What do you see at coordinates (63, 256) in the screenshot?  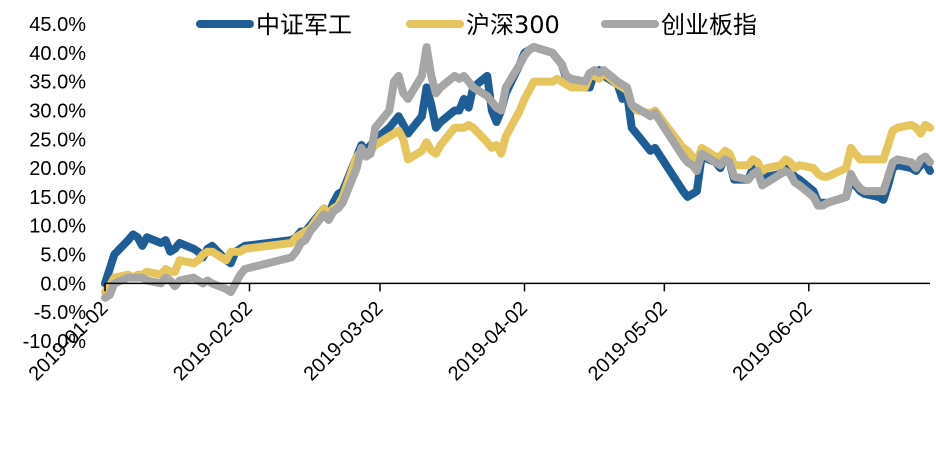 I see `y-tick-label: 5.0%` at bounding box center [63, 256].